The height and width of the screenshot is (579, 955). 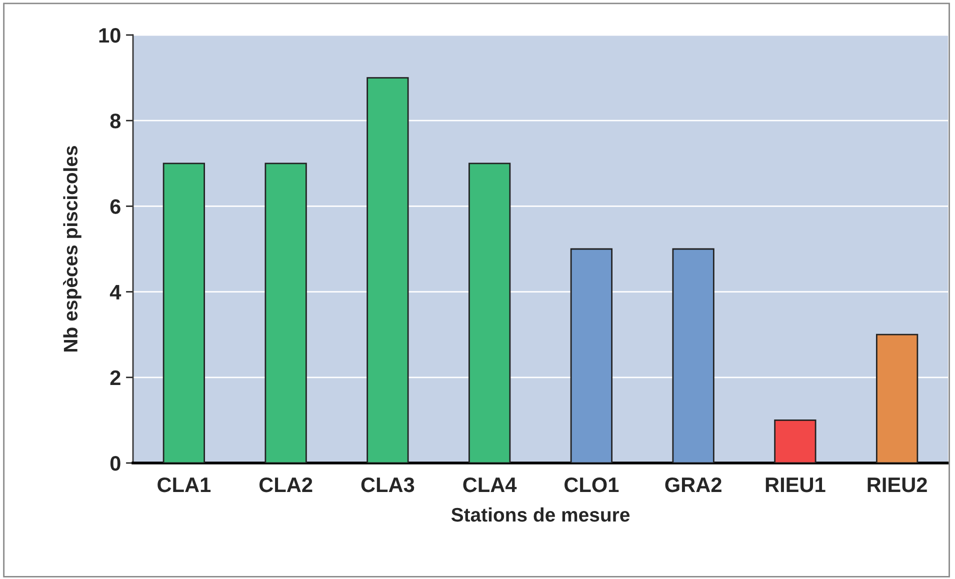 I want to click on x-tick-label: CLO1, so click(x=591, y=484).